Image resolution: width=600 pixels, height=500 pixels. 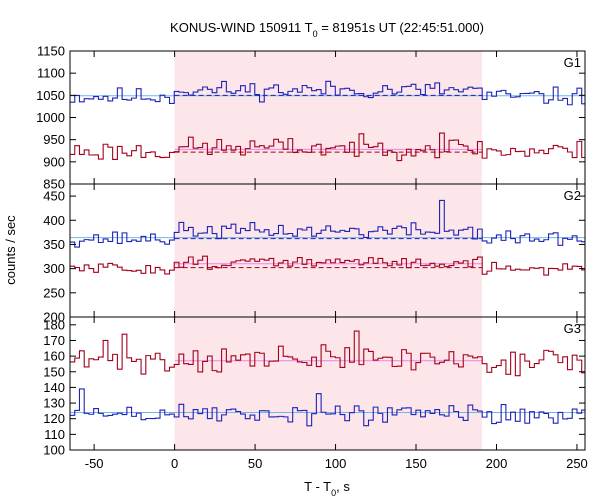 What do you see at coordinates (50, 117) in the screenshot?
I see `y-tick-label-g1: 1000` at bounding box center [50, 117].